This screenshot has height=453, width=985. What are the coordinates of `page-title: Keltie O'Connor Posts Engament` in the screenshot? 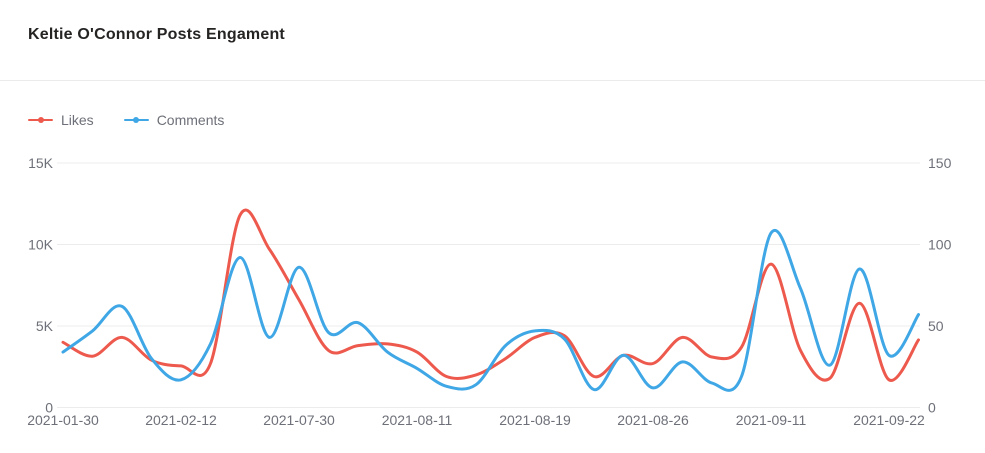 It's located at (156, 34).